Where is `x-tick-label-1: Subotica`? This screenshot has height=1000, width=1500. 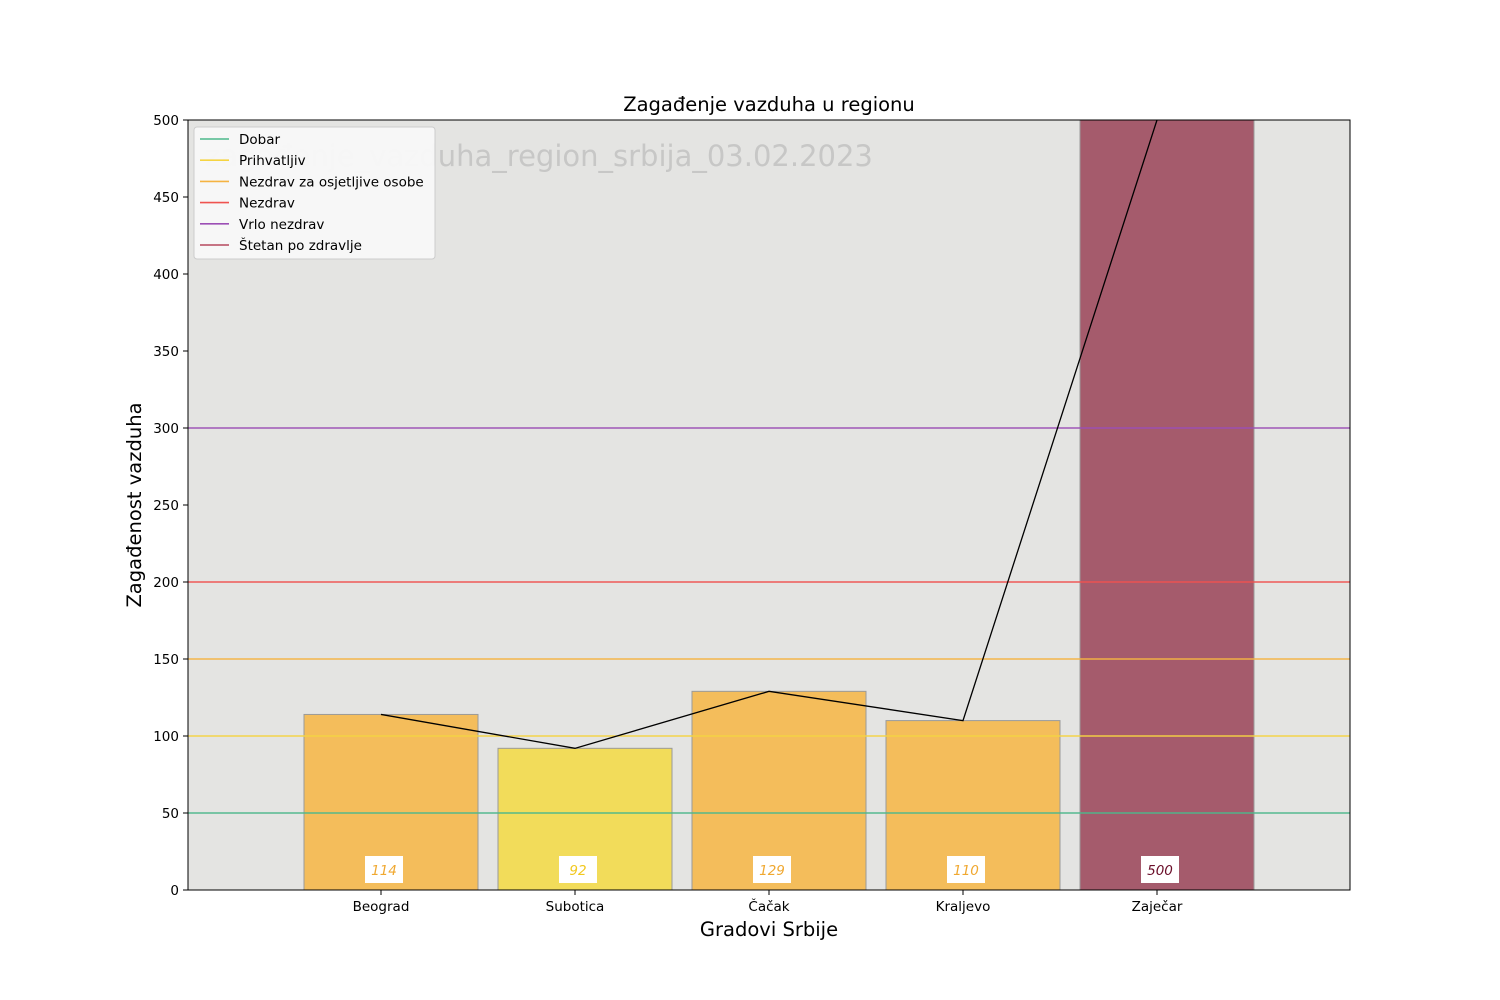 x-tick-label-1: Subotica is located at coordinates (575, 907).